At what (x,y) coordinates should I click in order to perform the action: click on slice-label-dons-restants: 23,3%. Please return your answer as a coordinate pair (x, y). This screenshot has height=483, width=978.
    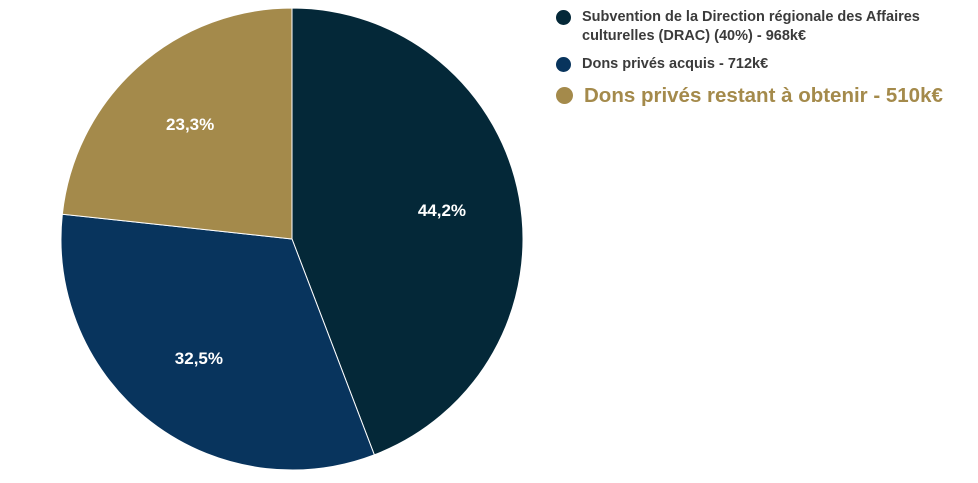
    Looking at the image, I should click on (190, 124).